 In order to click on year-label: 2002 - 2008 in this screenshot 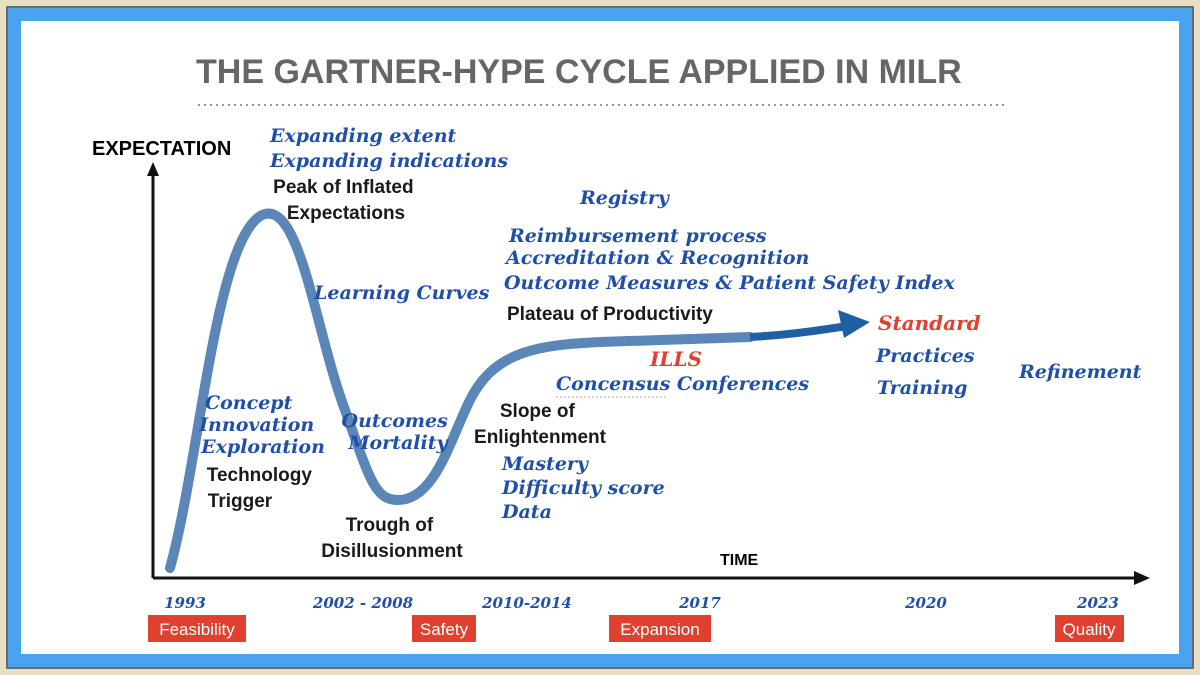, I will do `click(363, 603)`.